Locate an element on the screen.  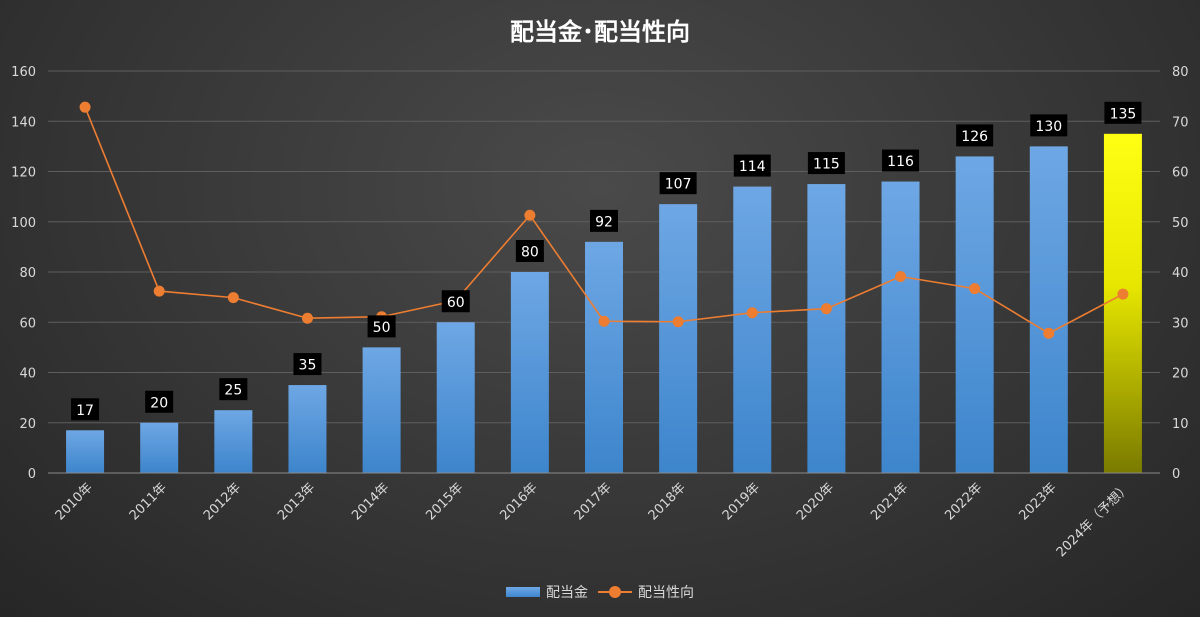
data-label: 116 is located at coordinates (900, 162).